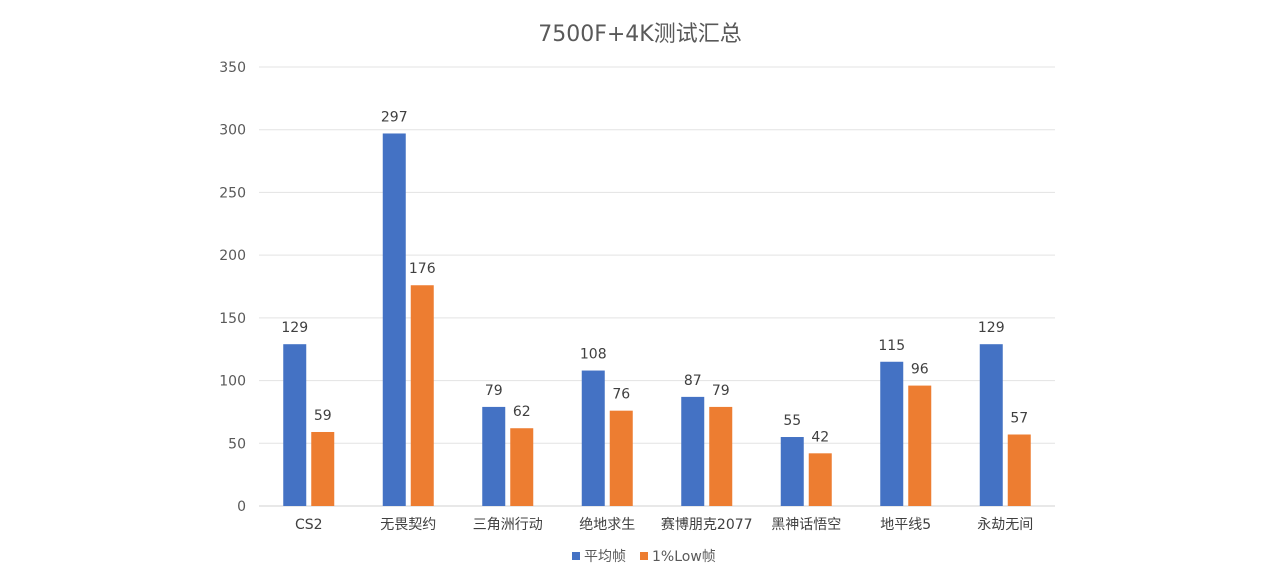 The height and width of the screenshot is (578, 1280). What do you see at coordinates (508, 525) in the screenshot?
I see `category-label: 三角洲行动` at bounding box center [508, 525].